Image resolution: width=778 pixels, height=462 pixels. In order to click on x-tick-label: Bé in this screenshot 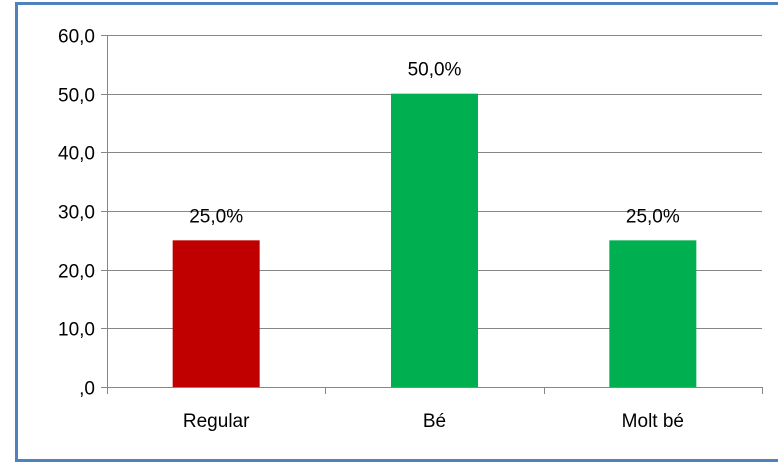, I will do `click(434, 421)`.